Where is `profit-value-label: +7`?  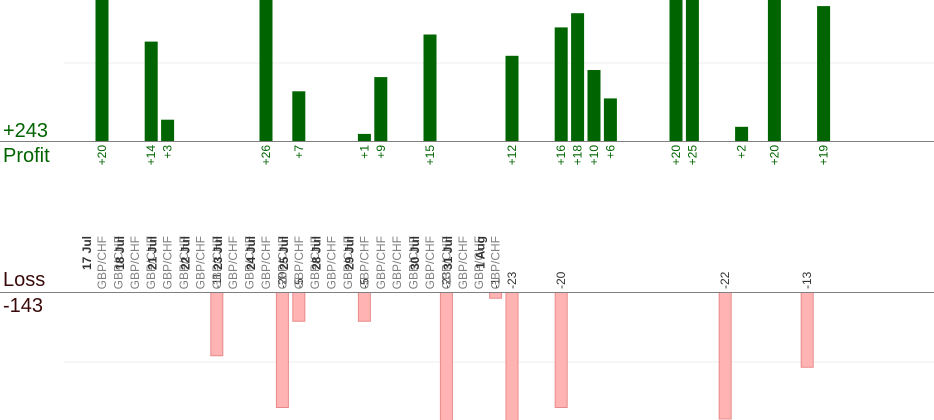 profit-value-label: +7 is located at coordinates (299, 152).